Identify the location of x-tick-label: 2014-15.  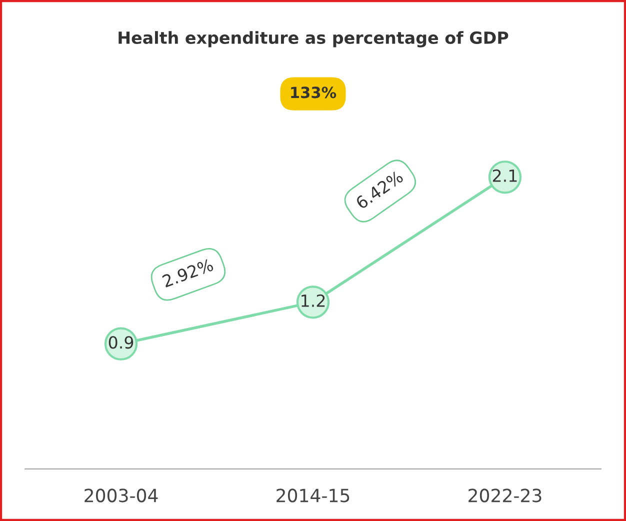
(313, 495).